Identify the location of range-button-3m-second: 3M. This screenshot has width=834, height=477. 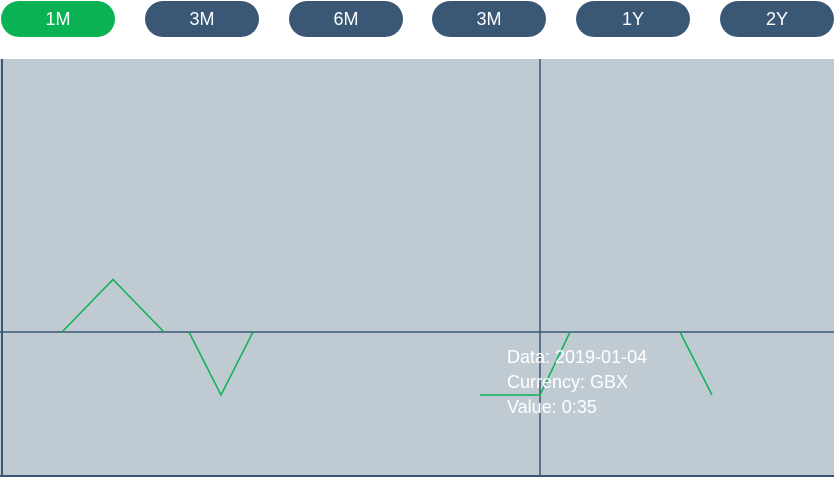
(489, 19).